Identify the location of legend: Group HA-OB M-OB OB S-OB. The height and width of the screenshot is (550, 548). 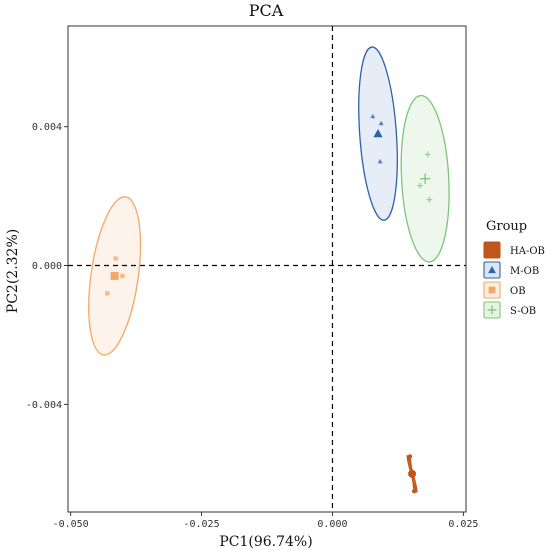
(514, 269).